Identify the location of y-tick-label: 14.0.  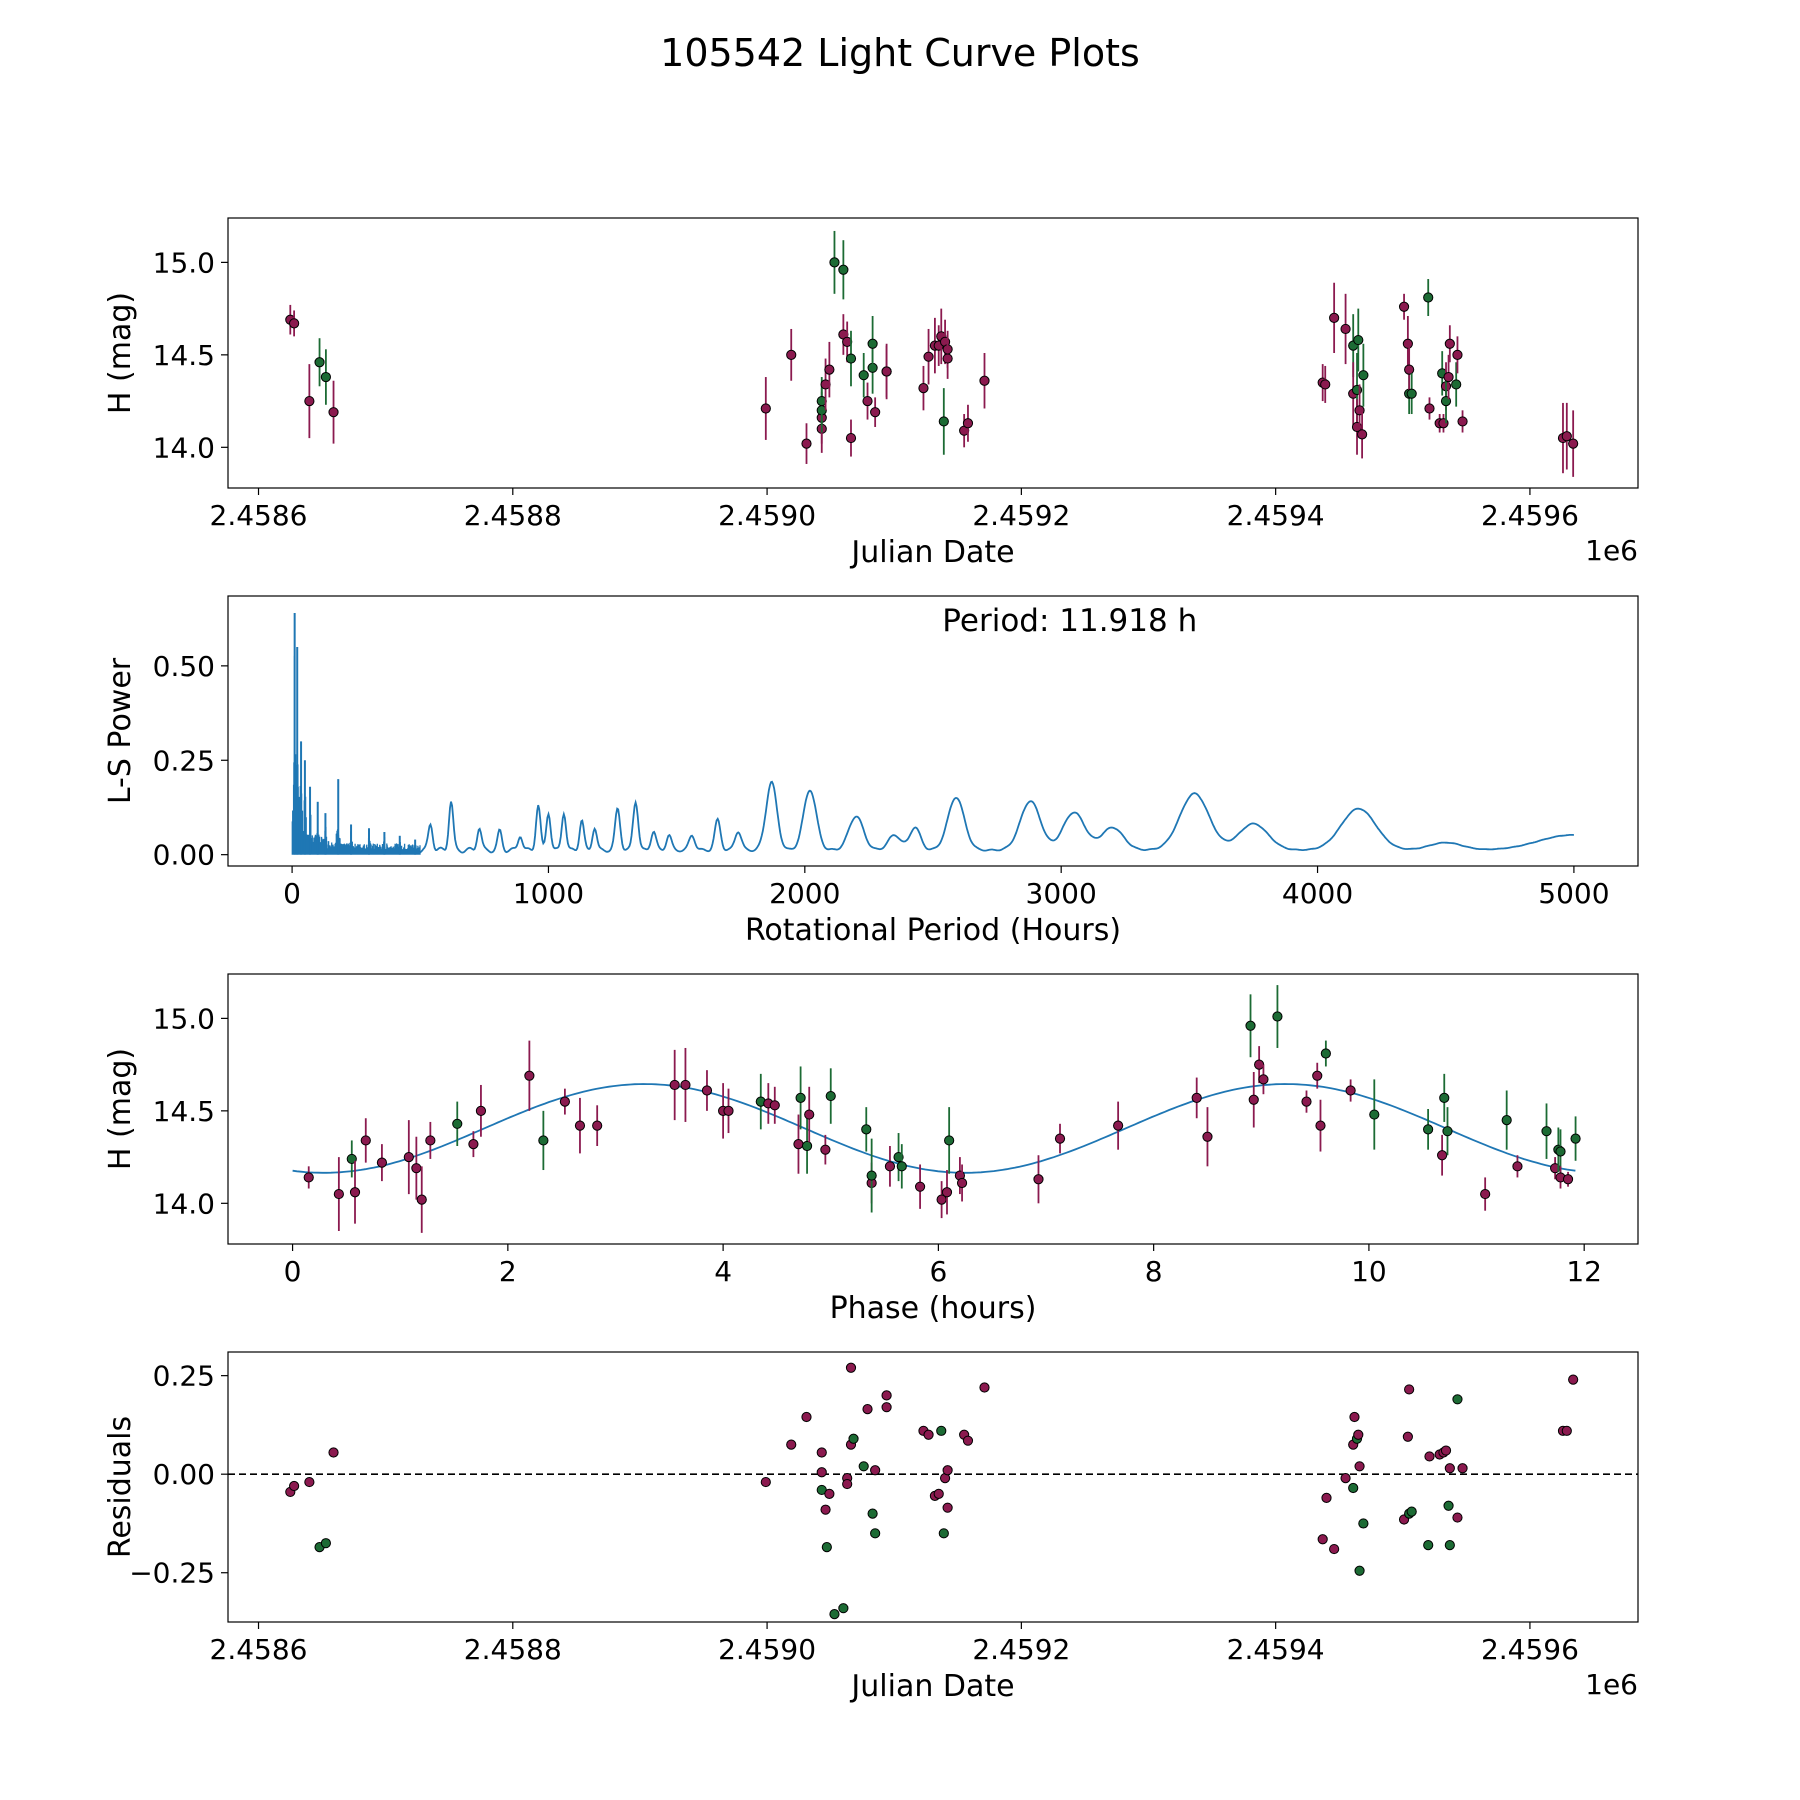
(184, 1203).